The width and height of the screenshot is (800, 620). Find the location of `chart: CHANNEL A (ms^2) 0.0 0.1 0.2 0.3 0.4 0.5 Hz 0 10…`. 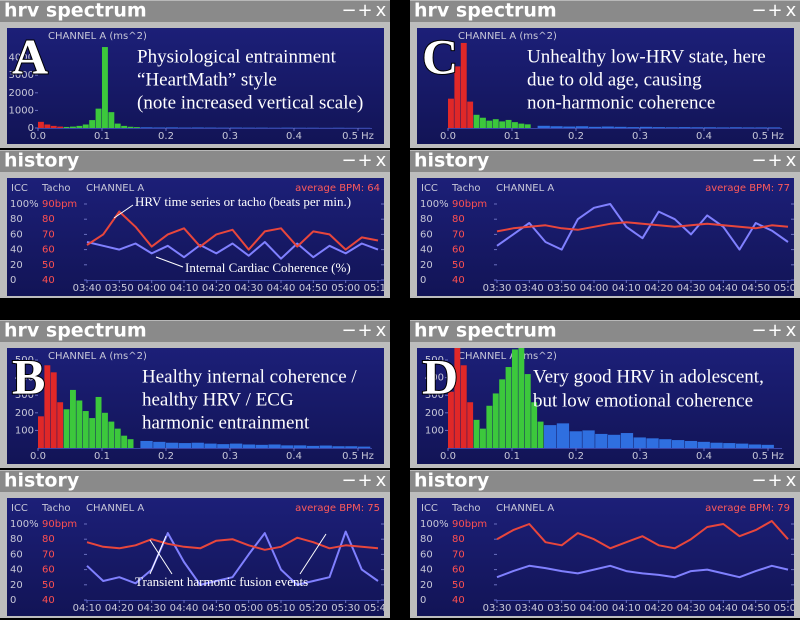

chart: CHANNEL A (ms^2) 0.0 0.1 0.2 0.3 0.4 0.5 Hz 0 10… is located at coordinates (191, 85).